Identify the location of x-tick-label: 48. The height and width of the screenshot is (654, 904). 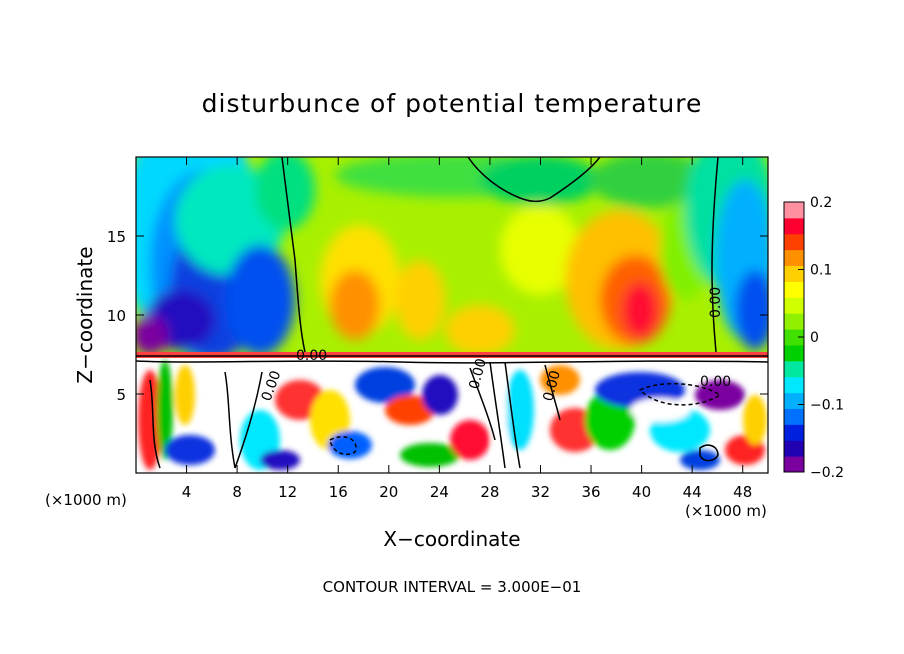
(742, 492).